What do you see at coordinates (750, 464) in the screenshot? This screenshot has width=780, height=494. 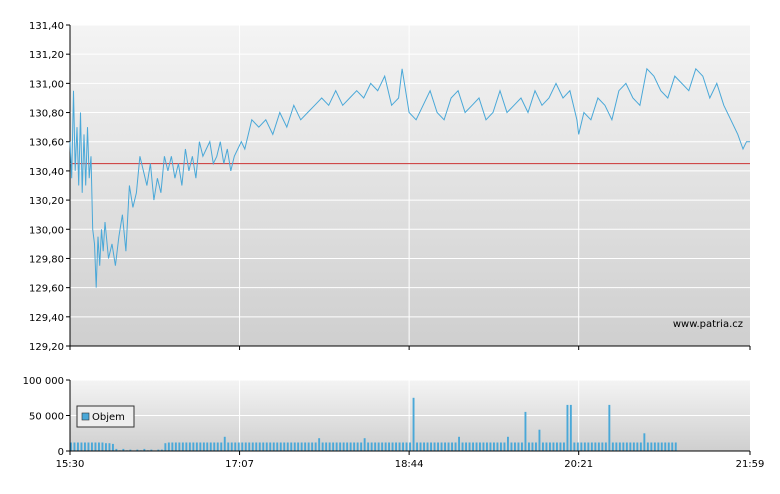 I see `time-tick-label: 21:59` at bounding box center [750, 464].